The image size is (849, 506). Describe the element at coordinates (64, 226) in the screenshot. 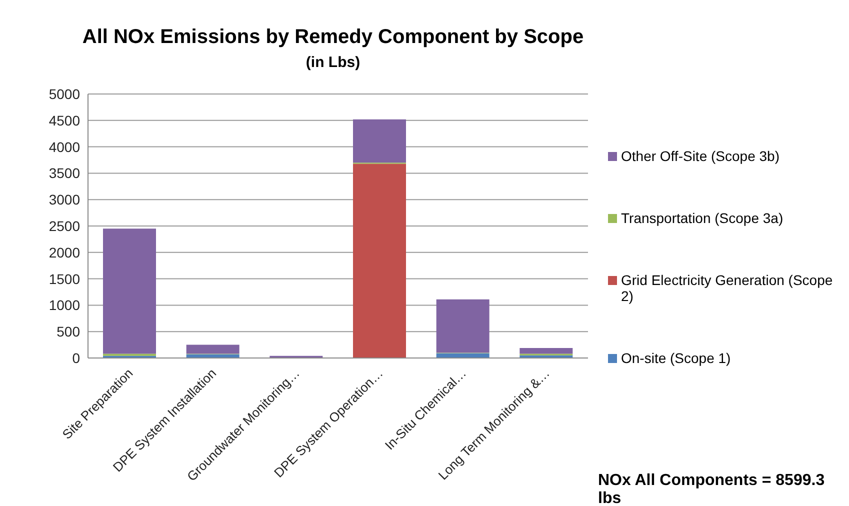

I see `y-tick-label: 2500` at that location.